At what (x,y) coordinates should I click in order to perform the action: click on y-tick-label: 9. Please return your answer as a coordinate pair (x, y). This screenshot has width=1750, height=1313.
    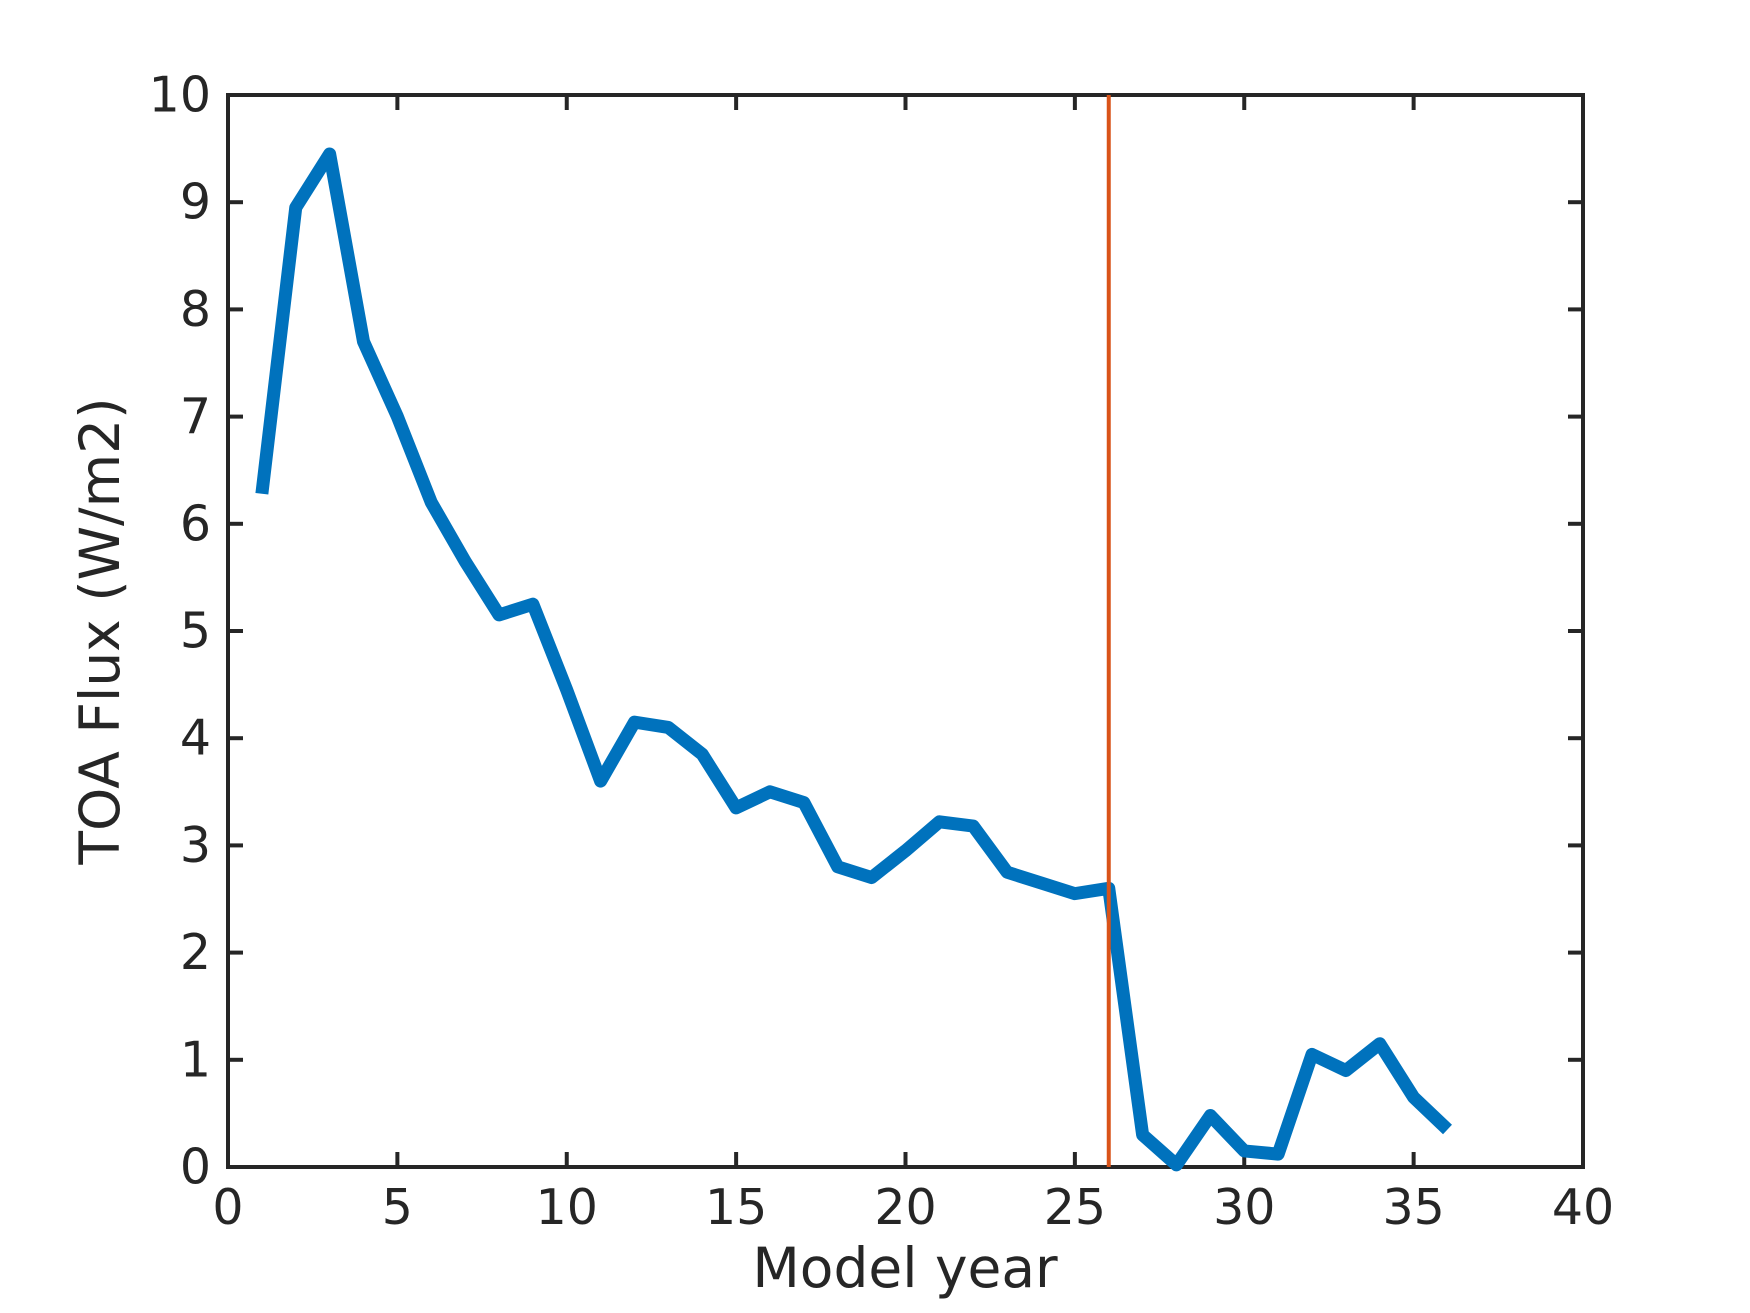
    Looking at the image, I should click on (195, 202).